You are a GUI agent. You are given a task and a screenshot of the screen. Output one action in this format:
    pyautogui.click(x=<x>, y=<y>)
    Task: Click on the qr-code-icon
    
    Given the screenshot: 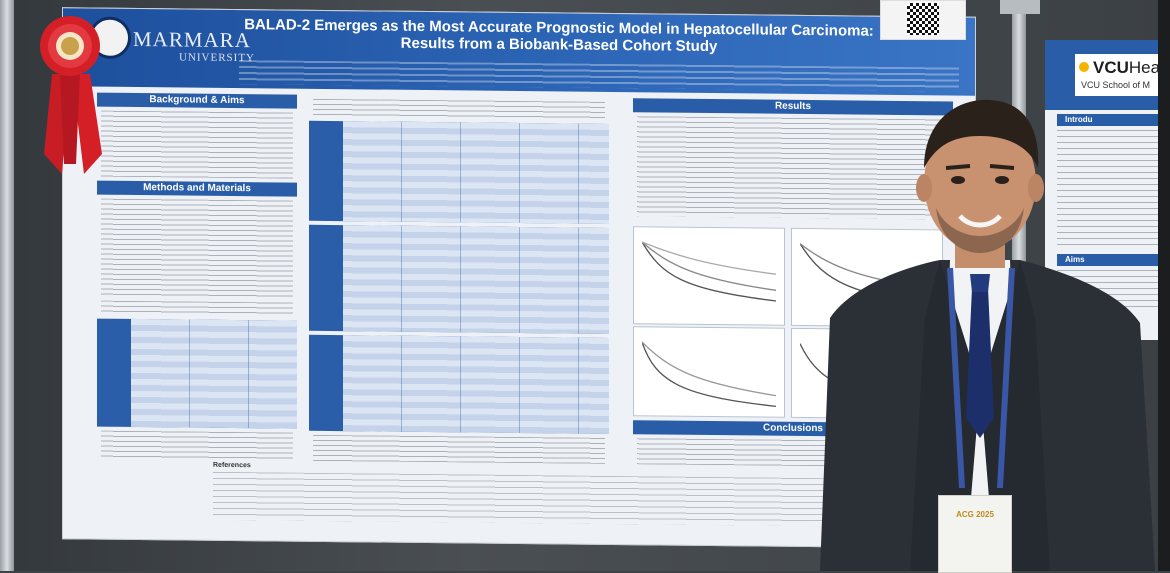 What is the action you would take?
    pyautogui.click(x=923, y=19)
    